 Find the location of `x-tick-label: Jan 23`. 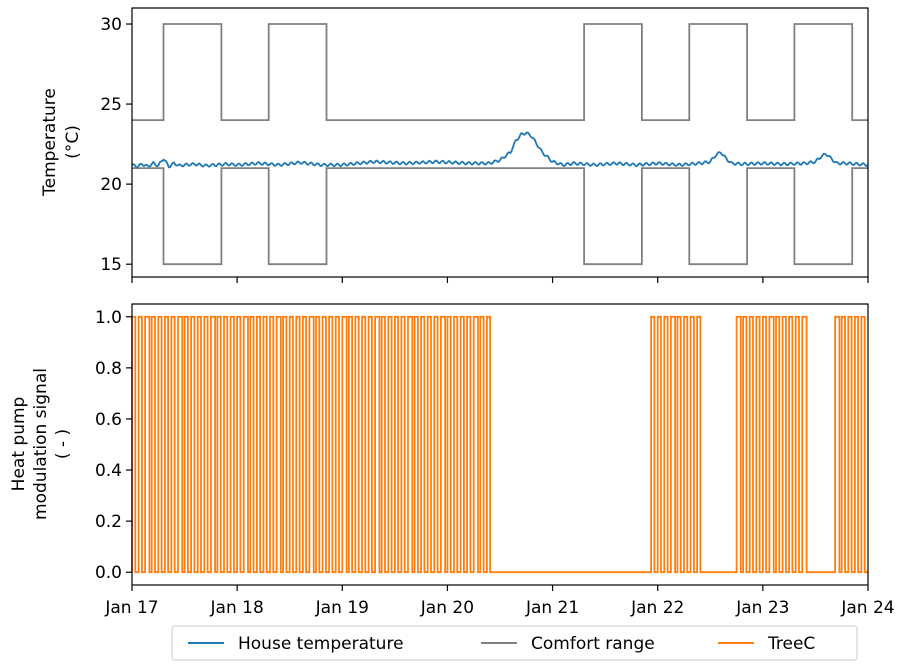

x-tick-label: Jan 23 is located at coordinates (762, 608).